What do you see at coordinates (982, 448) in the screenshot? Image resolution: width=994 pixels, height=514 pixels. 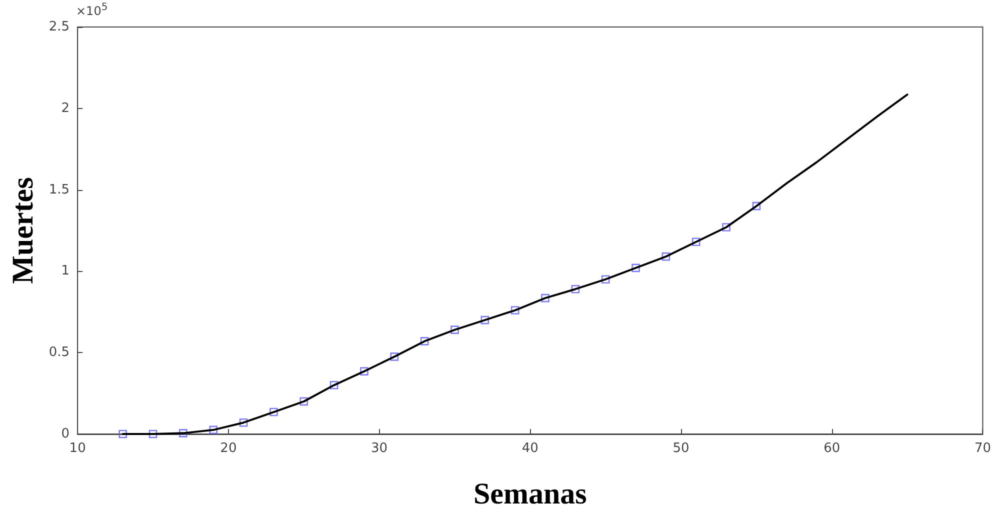 I see `x-tick-label: 70` at bounding box center [982, 448].